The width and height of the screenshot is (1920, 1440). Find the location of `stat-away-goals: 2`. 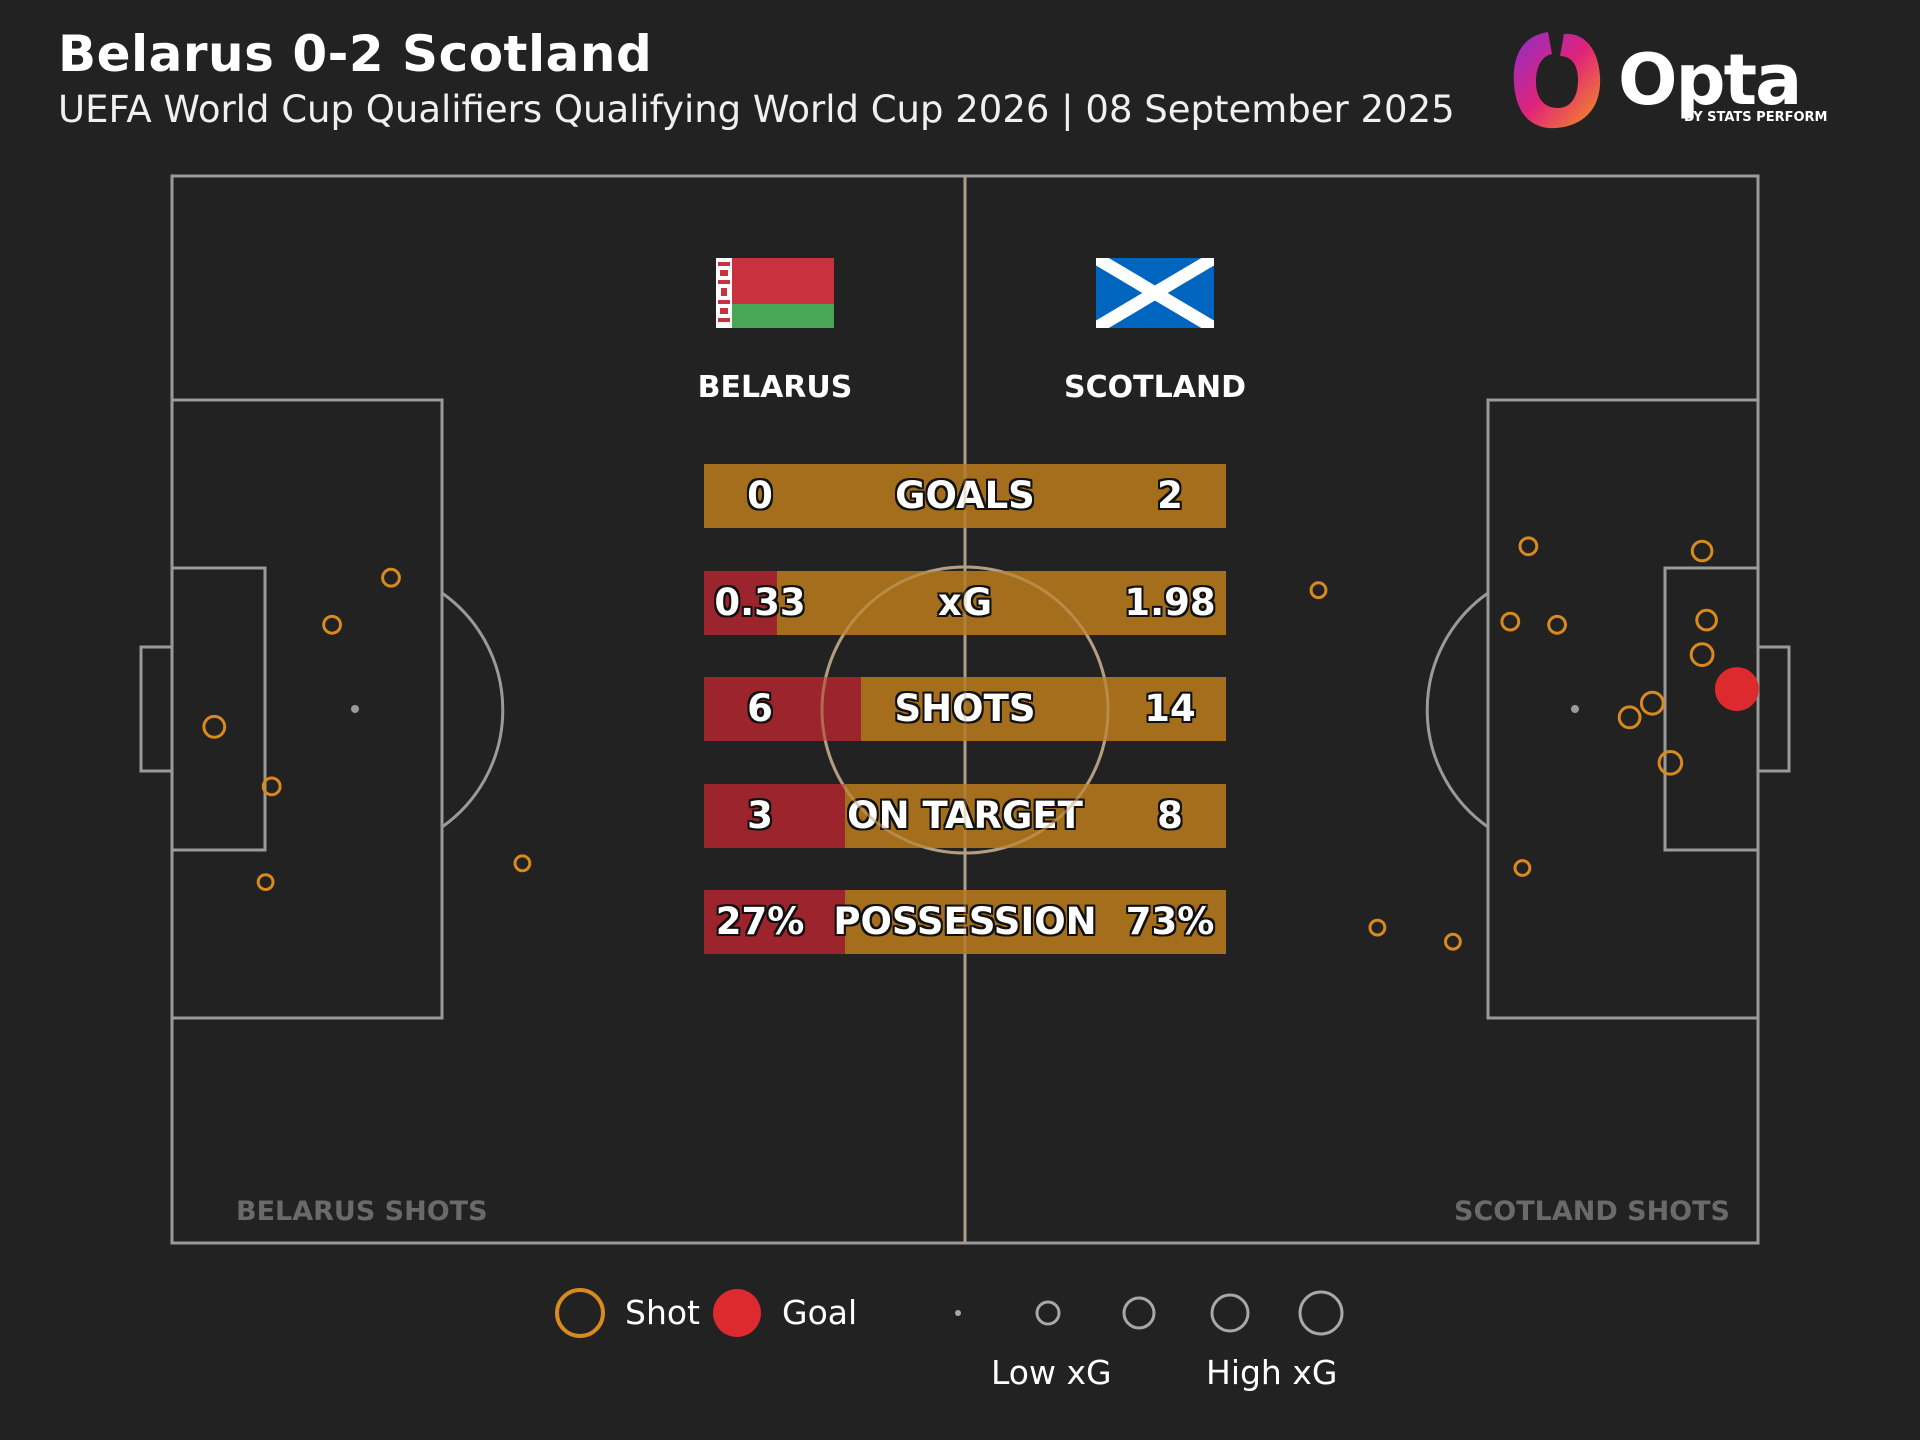

stat-away-goals: 2 is located at coordinates (1170, 495).